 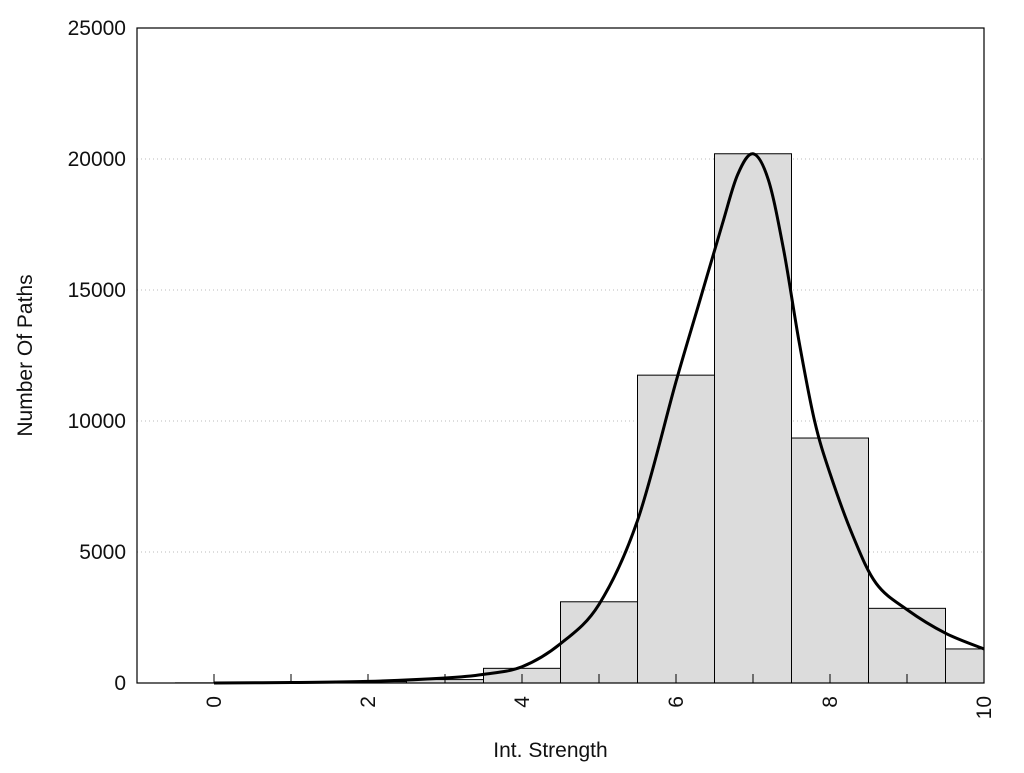 What do you see at coordinates (97, 290) in the screenshot?
I see `y-tick-label: 15000` at bounding box center [97, 290].